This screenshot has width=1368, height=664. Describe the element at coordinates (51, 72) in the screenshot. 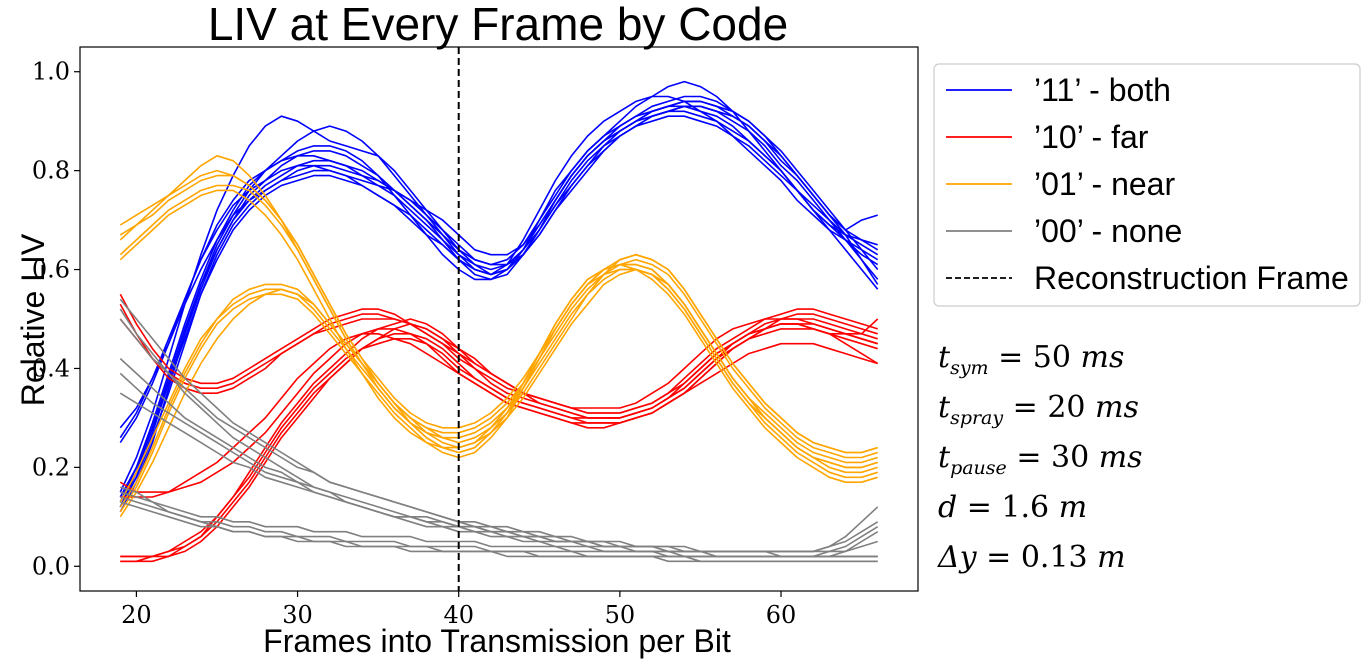

I see `y-tick-label: 1.0` at that location.